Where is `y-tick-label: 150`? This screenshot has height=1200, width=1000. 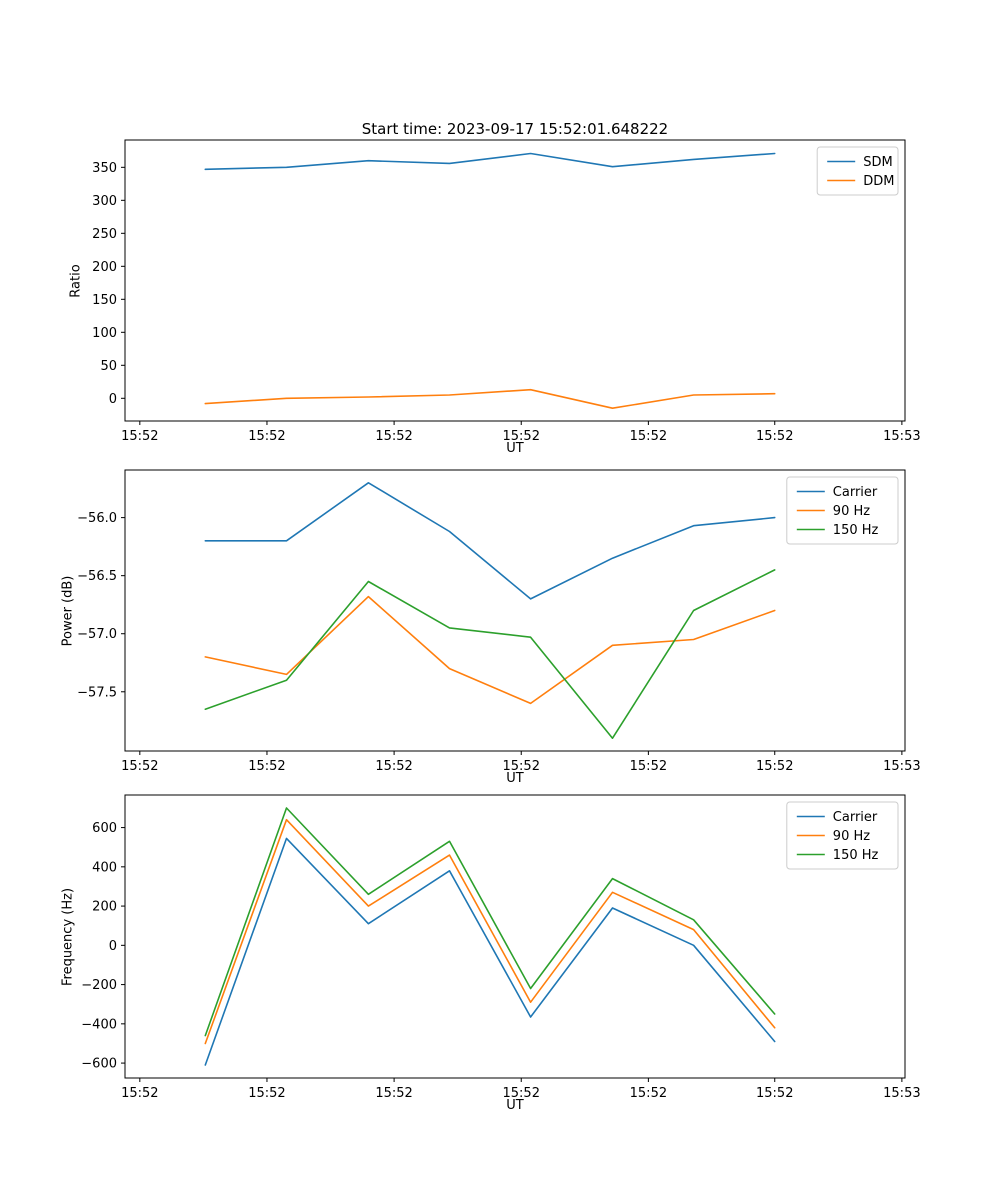 y-tick-label: 150 is located at coordinates (104, 300).